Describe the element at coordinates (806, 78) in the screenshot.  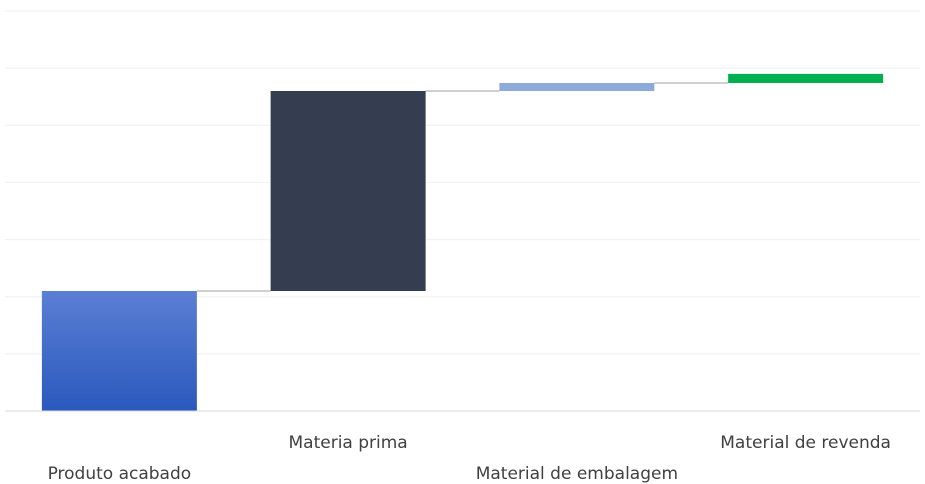
I see `bar-material-de-revenda` at that location.